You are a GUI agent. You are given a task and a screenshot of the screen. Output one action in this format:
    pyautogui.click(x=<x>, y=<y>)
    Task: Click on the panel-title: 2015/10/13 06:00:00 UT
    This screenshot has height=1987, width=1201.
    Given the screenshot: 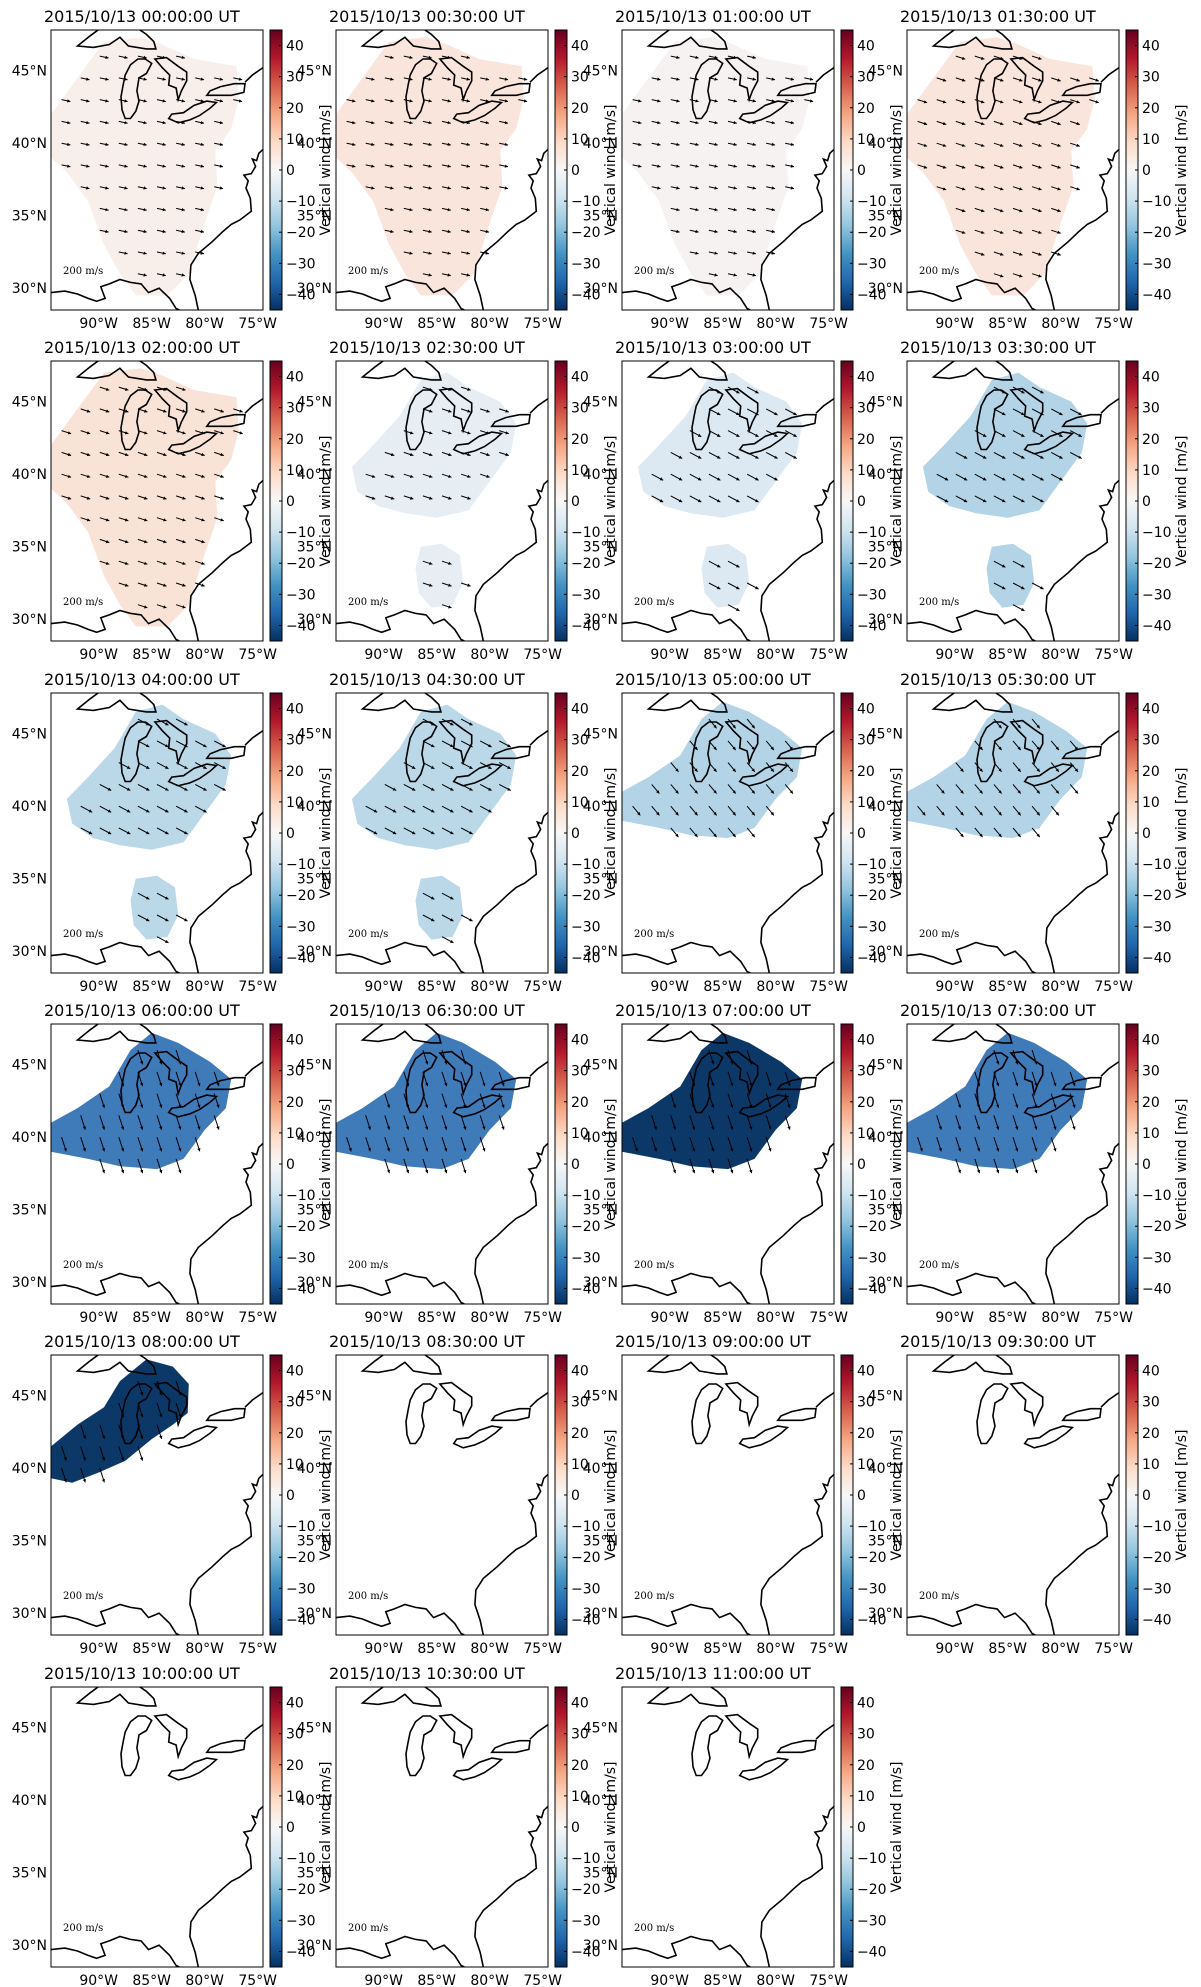 What is the action you would take?
    pyautogui.click(x=142, y=1010)
    